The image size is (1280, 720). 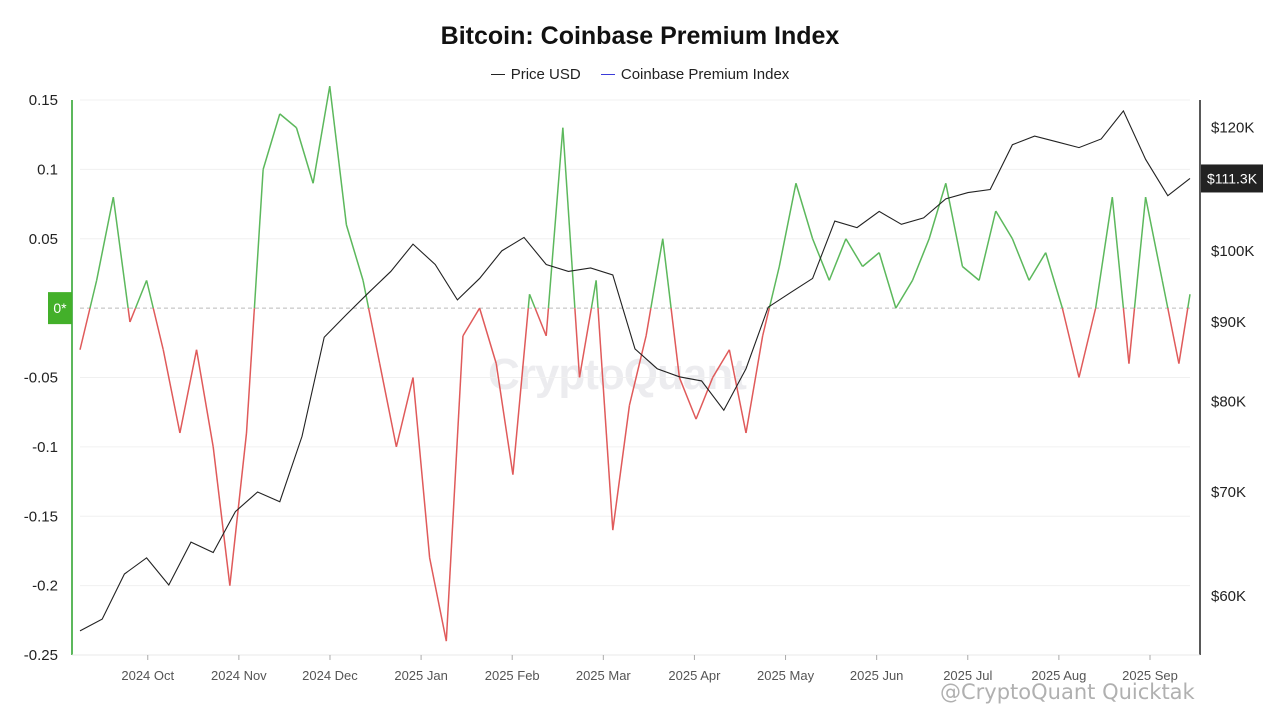 I want to click on legend-item-price: Price USD, so click(x=535, y=74).